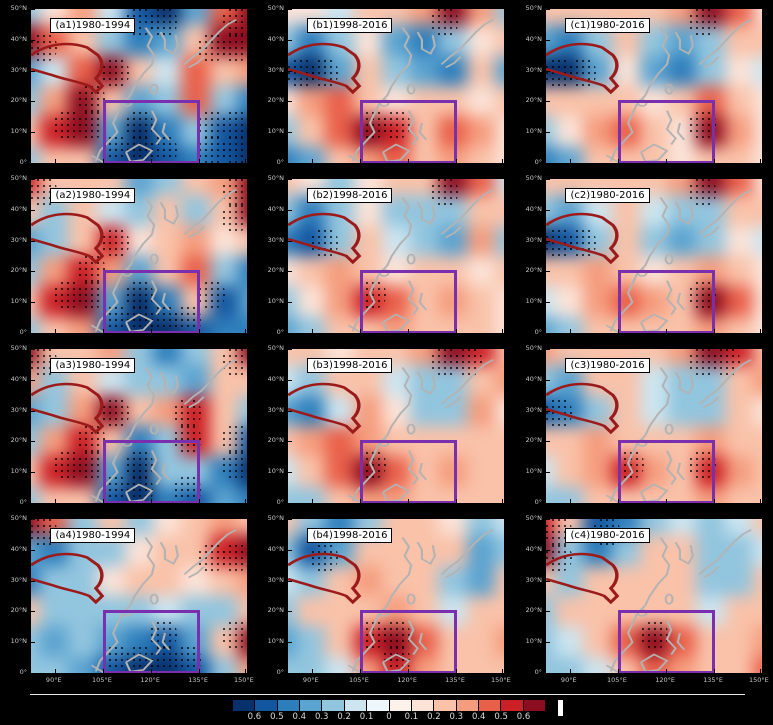  I want to click on stipple-layer, so click(396, 86).